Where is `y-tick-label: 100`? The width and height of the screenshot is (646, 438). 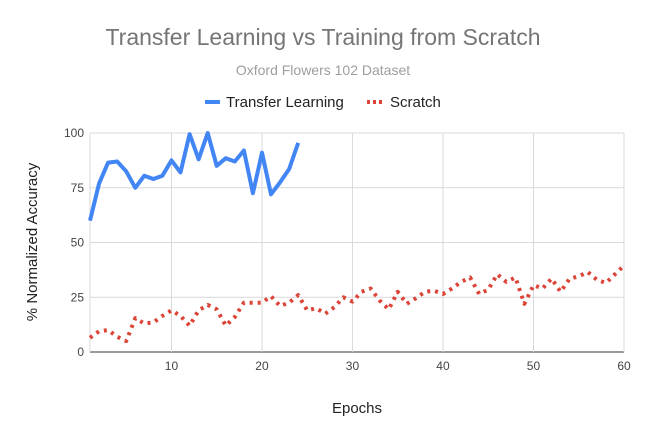 y-tick-label: 100 is located at coordinates (74, 133).